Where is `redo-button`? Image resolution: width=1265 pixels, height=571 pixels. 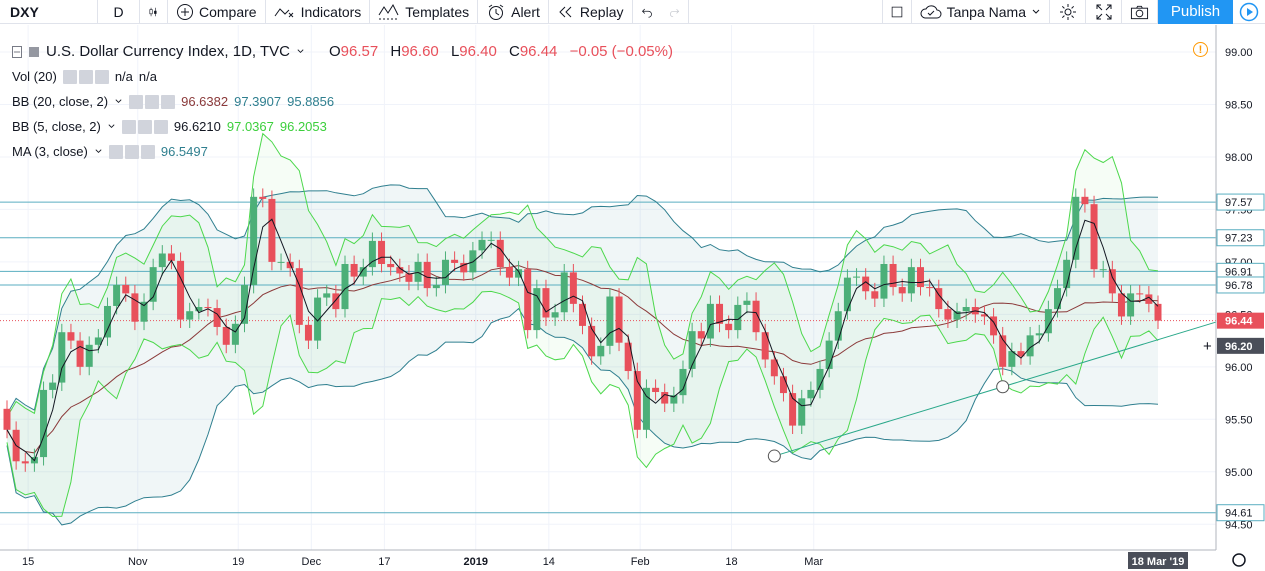
redo-button is located at coordinates (675, 12).